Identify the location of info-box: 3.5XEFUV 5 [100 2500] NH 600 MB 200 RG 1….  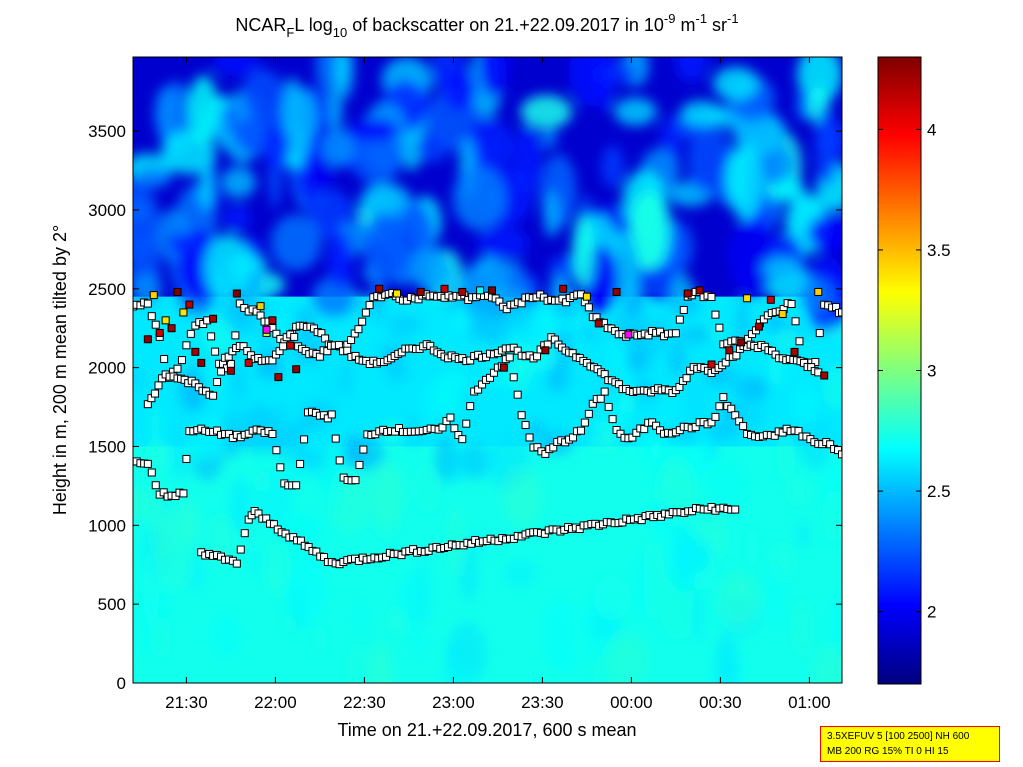
(910, 744).